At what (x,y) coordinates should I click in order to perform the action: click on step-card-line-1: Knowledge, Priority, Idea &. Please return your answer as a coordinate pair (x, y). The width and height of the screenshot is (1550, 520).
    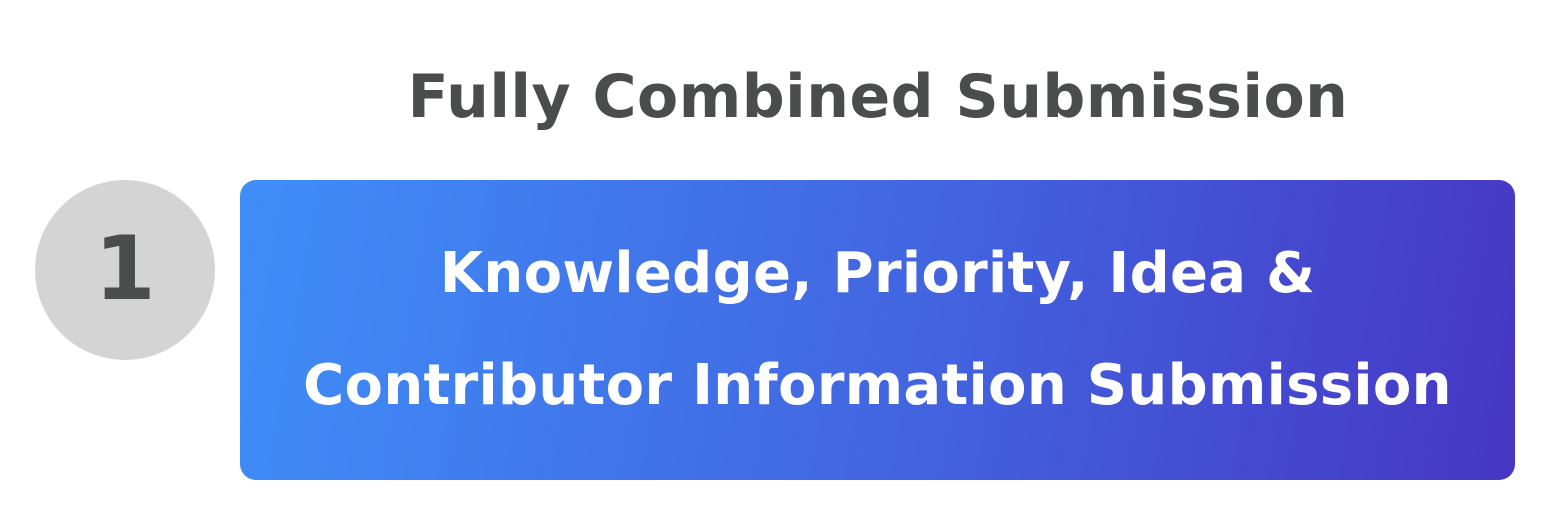
    Looking at the image, I should click on (877, 273).